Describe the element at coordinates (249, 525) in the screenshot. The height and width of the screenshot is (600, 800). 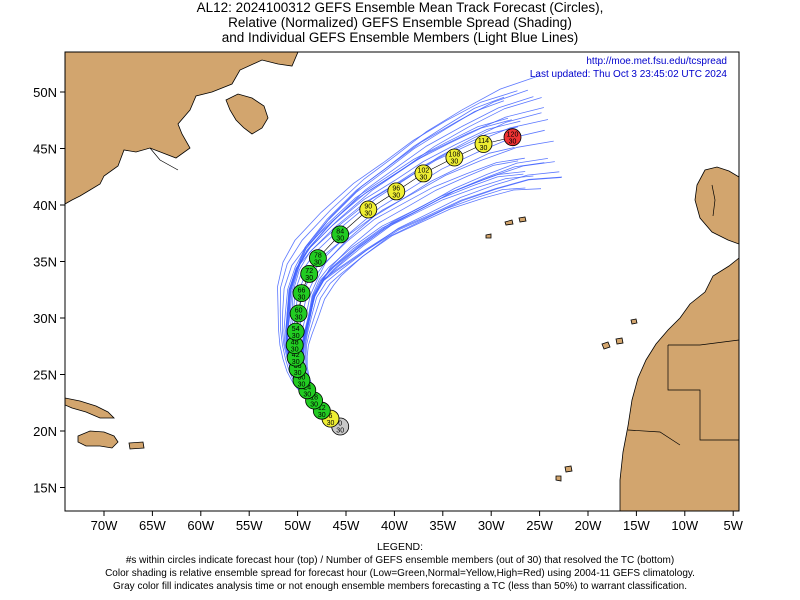
I see `x-tick-label: 55W` at that location.